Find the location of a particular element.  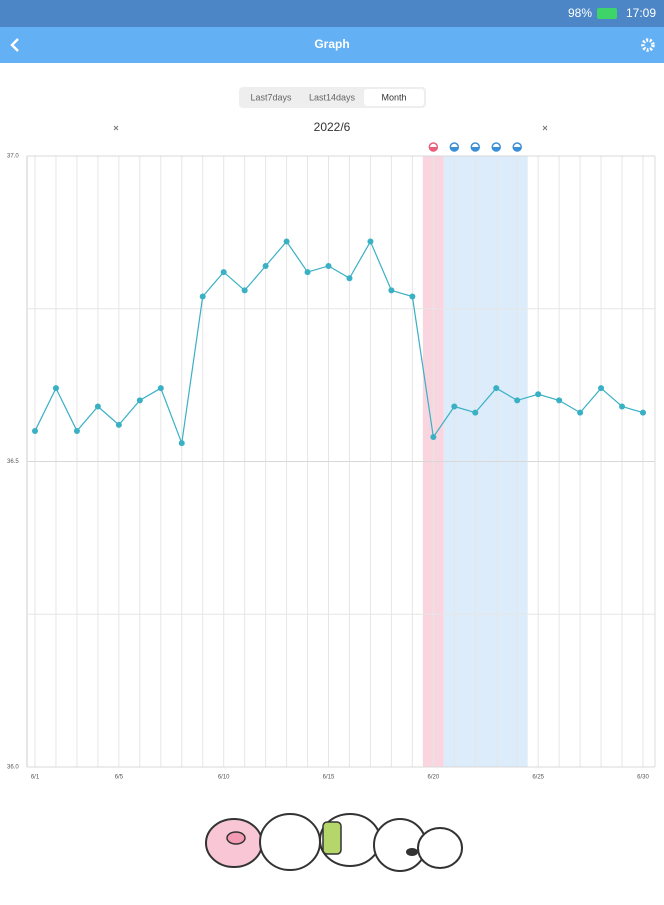

x-tick-label: 6/1 is located at coordinates (35, 778).